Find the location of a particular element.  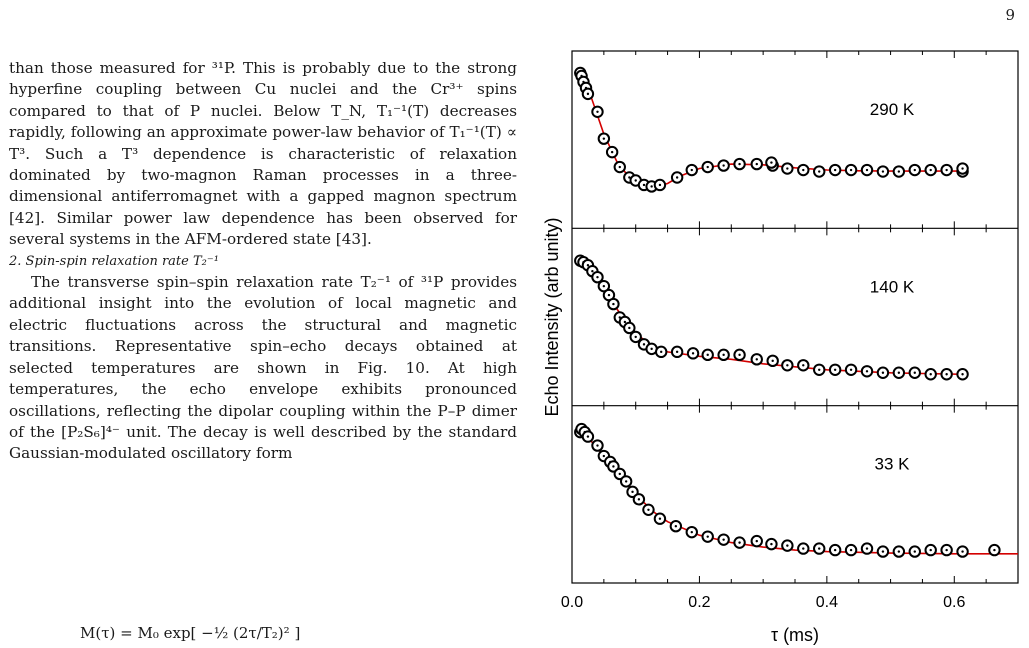

y-axis-label: Echo Intensity (arb unity) is located at coordinates (552, 316).